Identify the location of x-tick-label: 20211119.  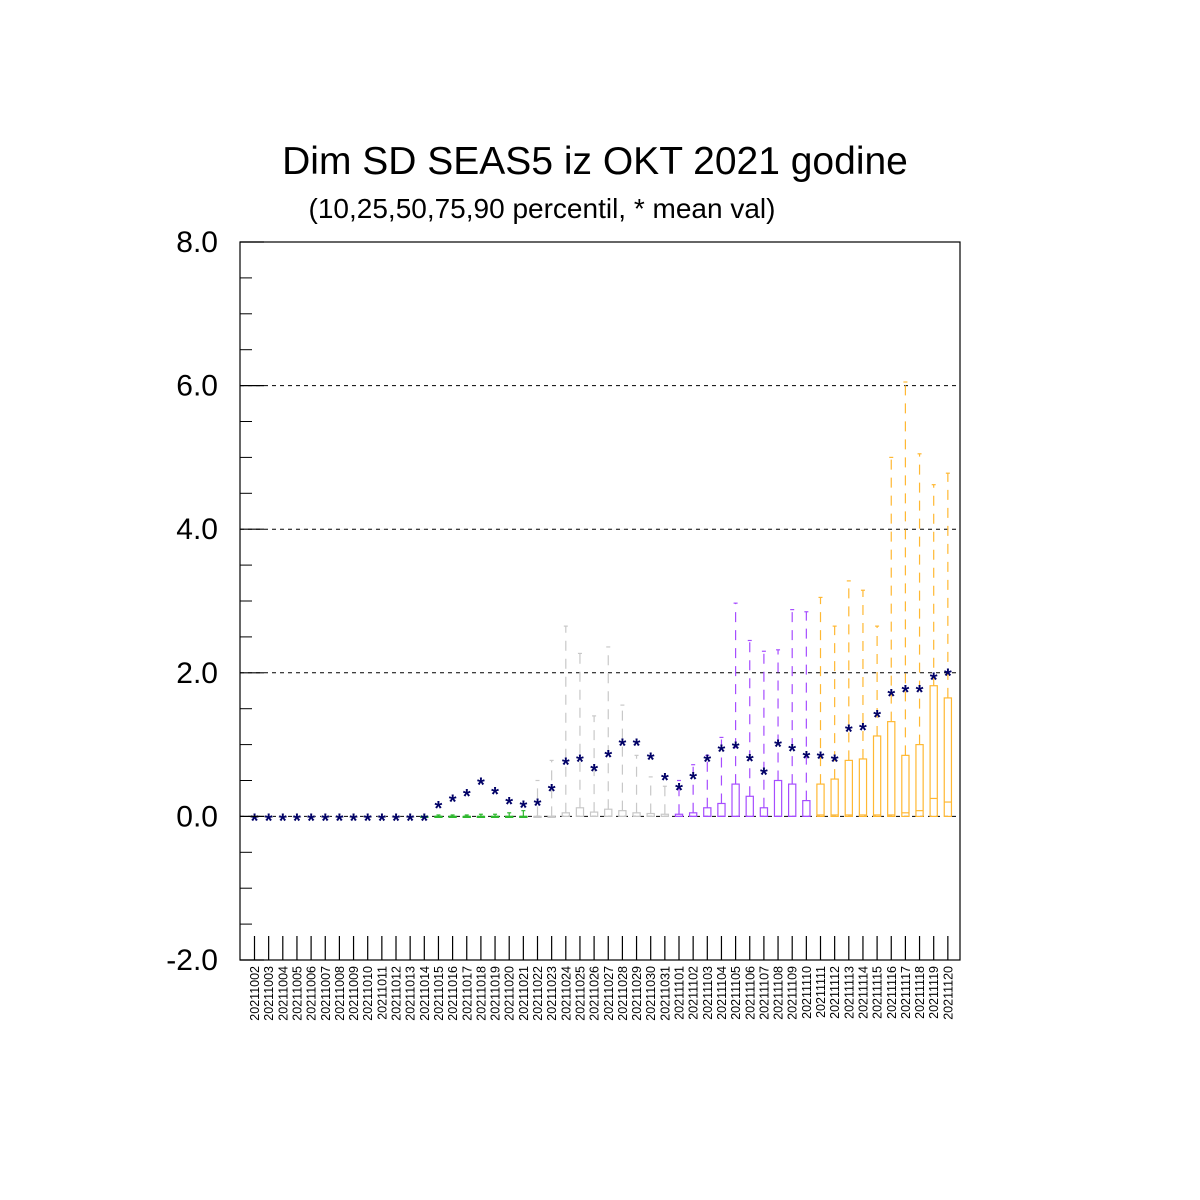
(934, 992).